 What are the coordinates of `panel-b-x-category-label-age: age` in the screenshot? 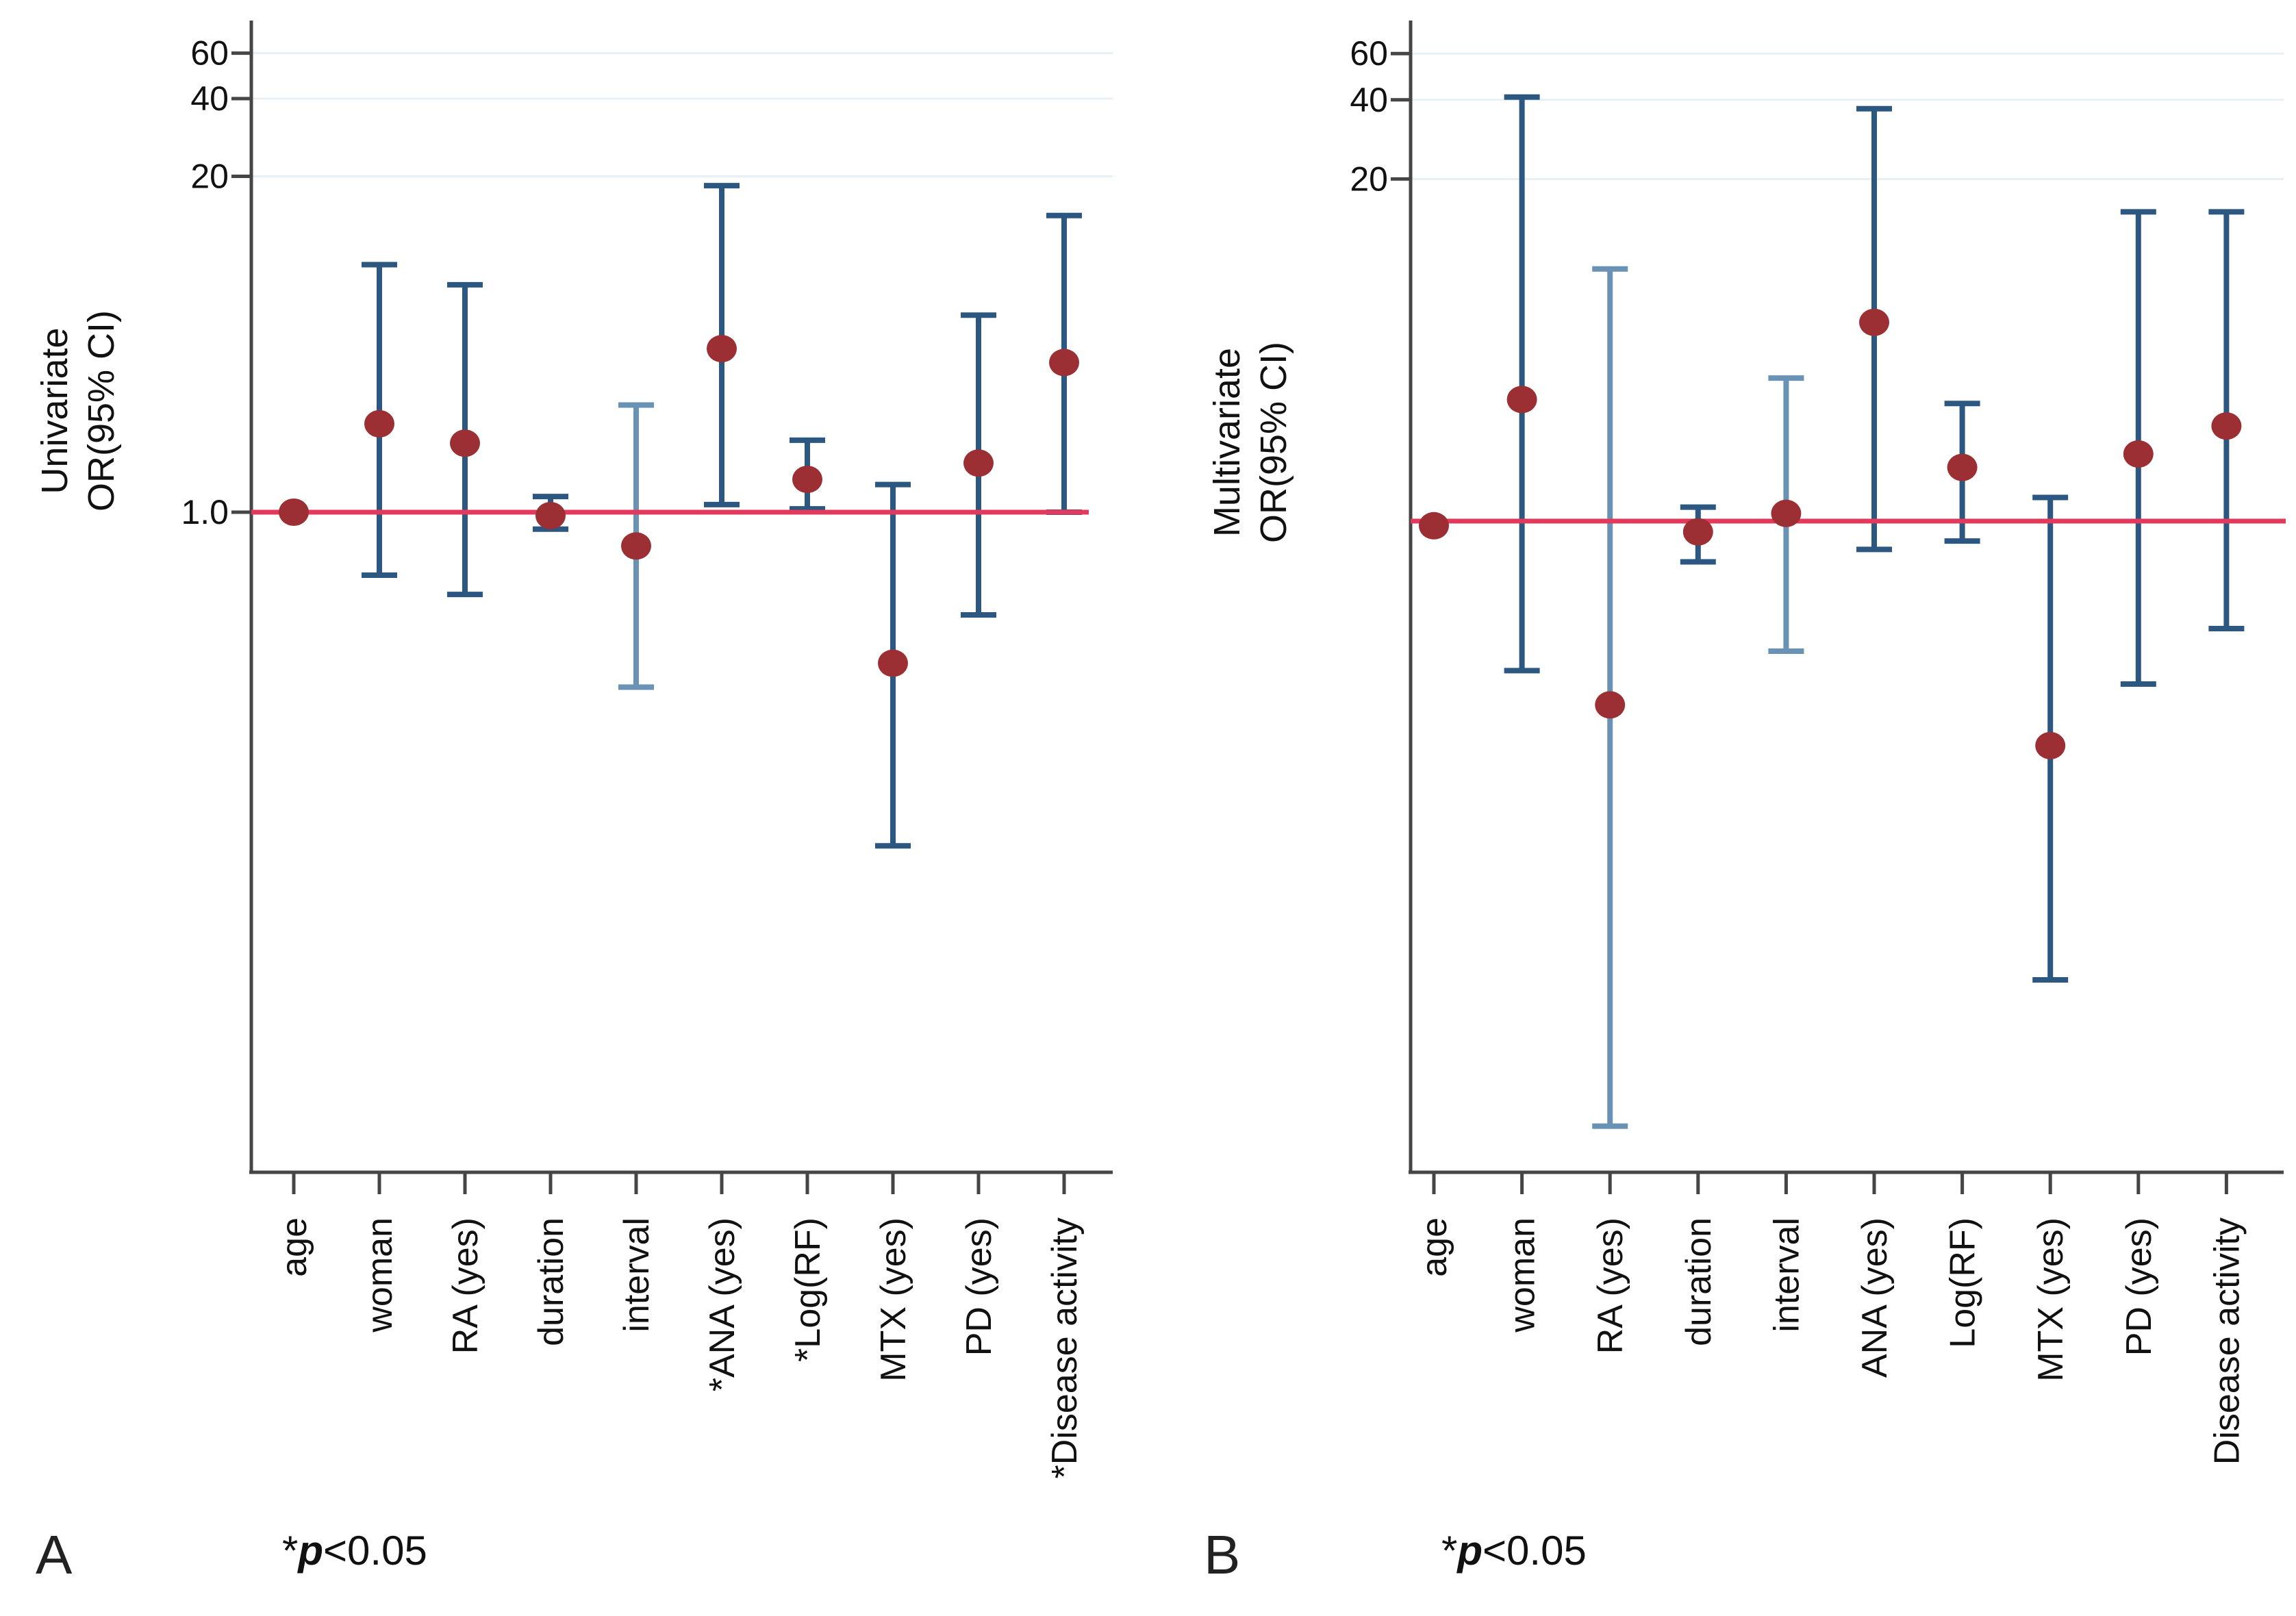 It's located at (1434, 1247).